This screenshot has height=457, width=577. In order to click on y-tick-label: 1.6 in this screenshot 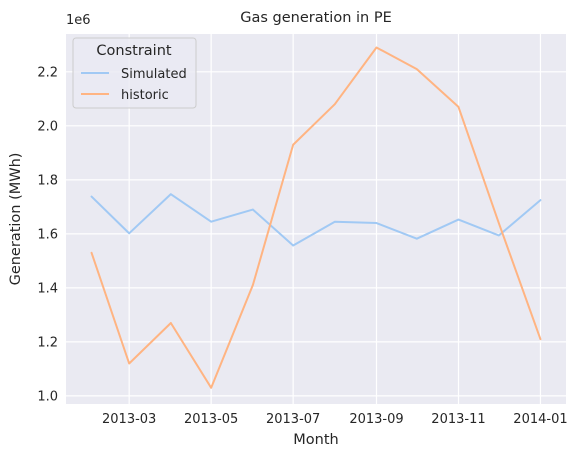, I will do `click(47, 234)`.